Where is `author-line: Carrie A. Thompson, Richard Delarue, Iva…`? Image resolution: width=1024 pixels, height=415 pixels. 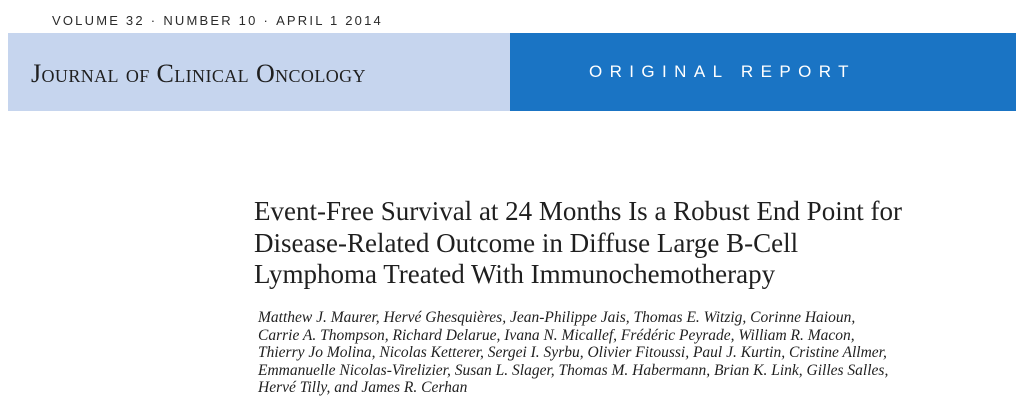 author-line: Carrie A. Thompson, Richard Delarue, Iva… is located at coordinates (556, 335).